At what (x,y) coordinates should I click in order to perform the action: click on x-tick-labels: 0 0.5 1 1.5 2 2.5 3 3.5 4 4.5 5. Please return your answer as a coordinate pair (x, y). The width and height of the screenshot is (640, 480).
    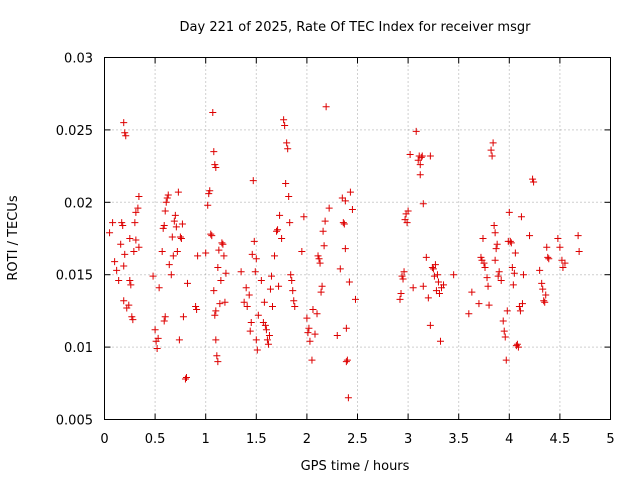
    Looking at the image, I should click on (357, 439).